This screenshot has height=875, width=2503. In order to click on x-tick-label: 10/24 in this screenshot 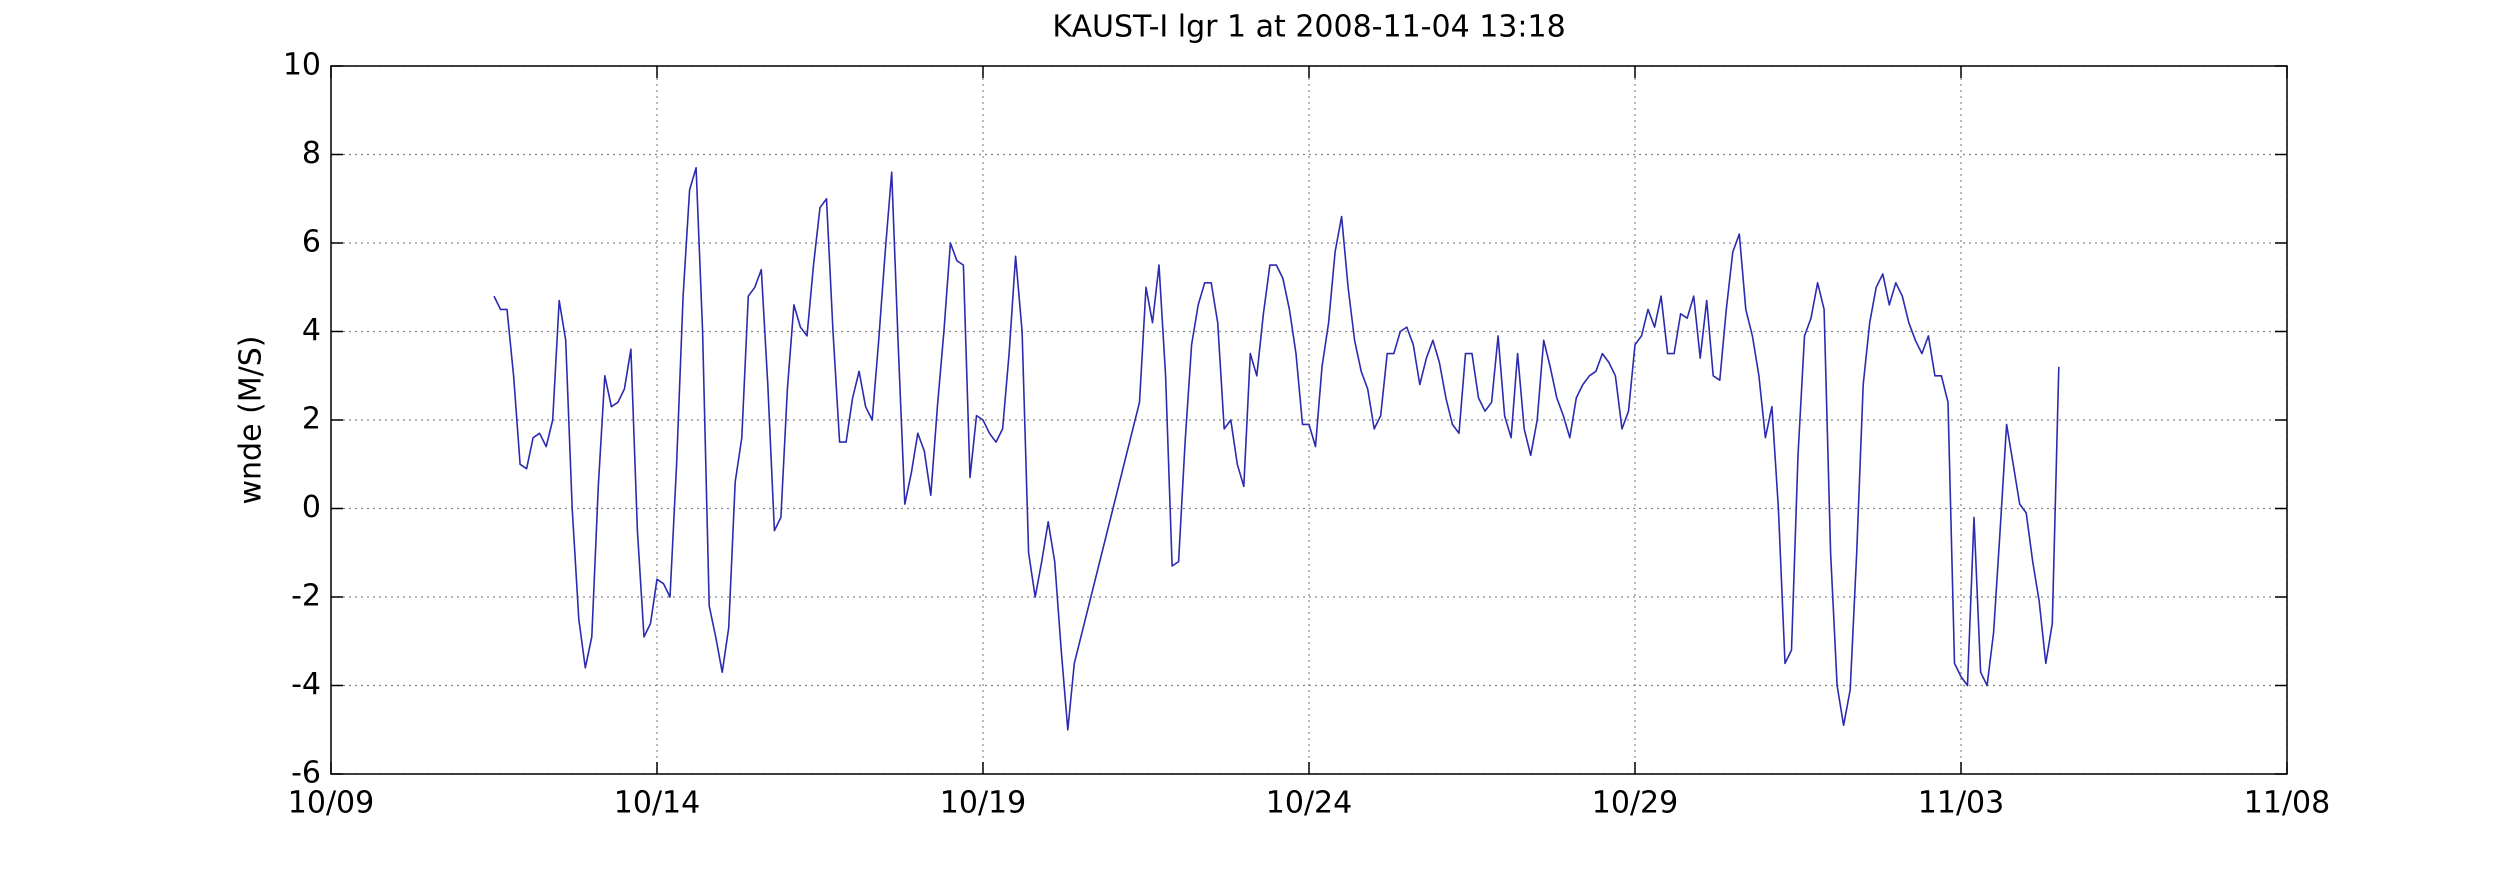, I will do `click(1309, 803)`.